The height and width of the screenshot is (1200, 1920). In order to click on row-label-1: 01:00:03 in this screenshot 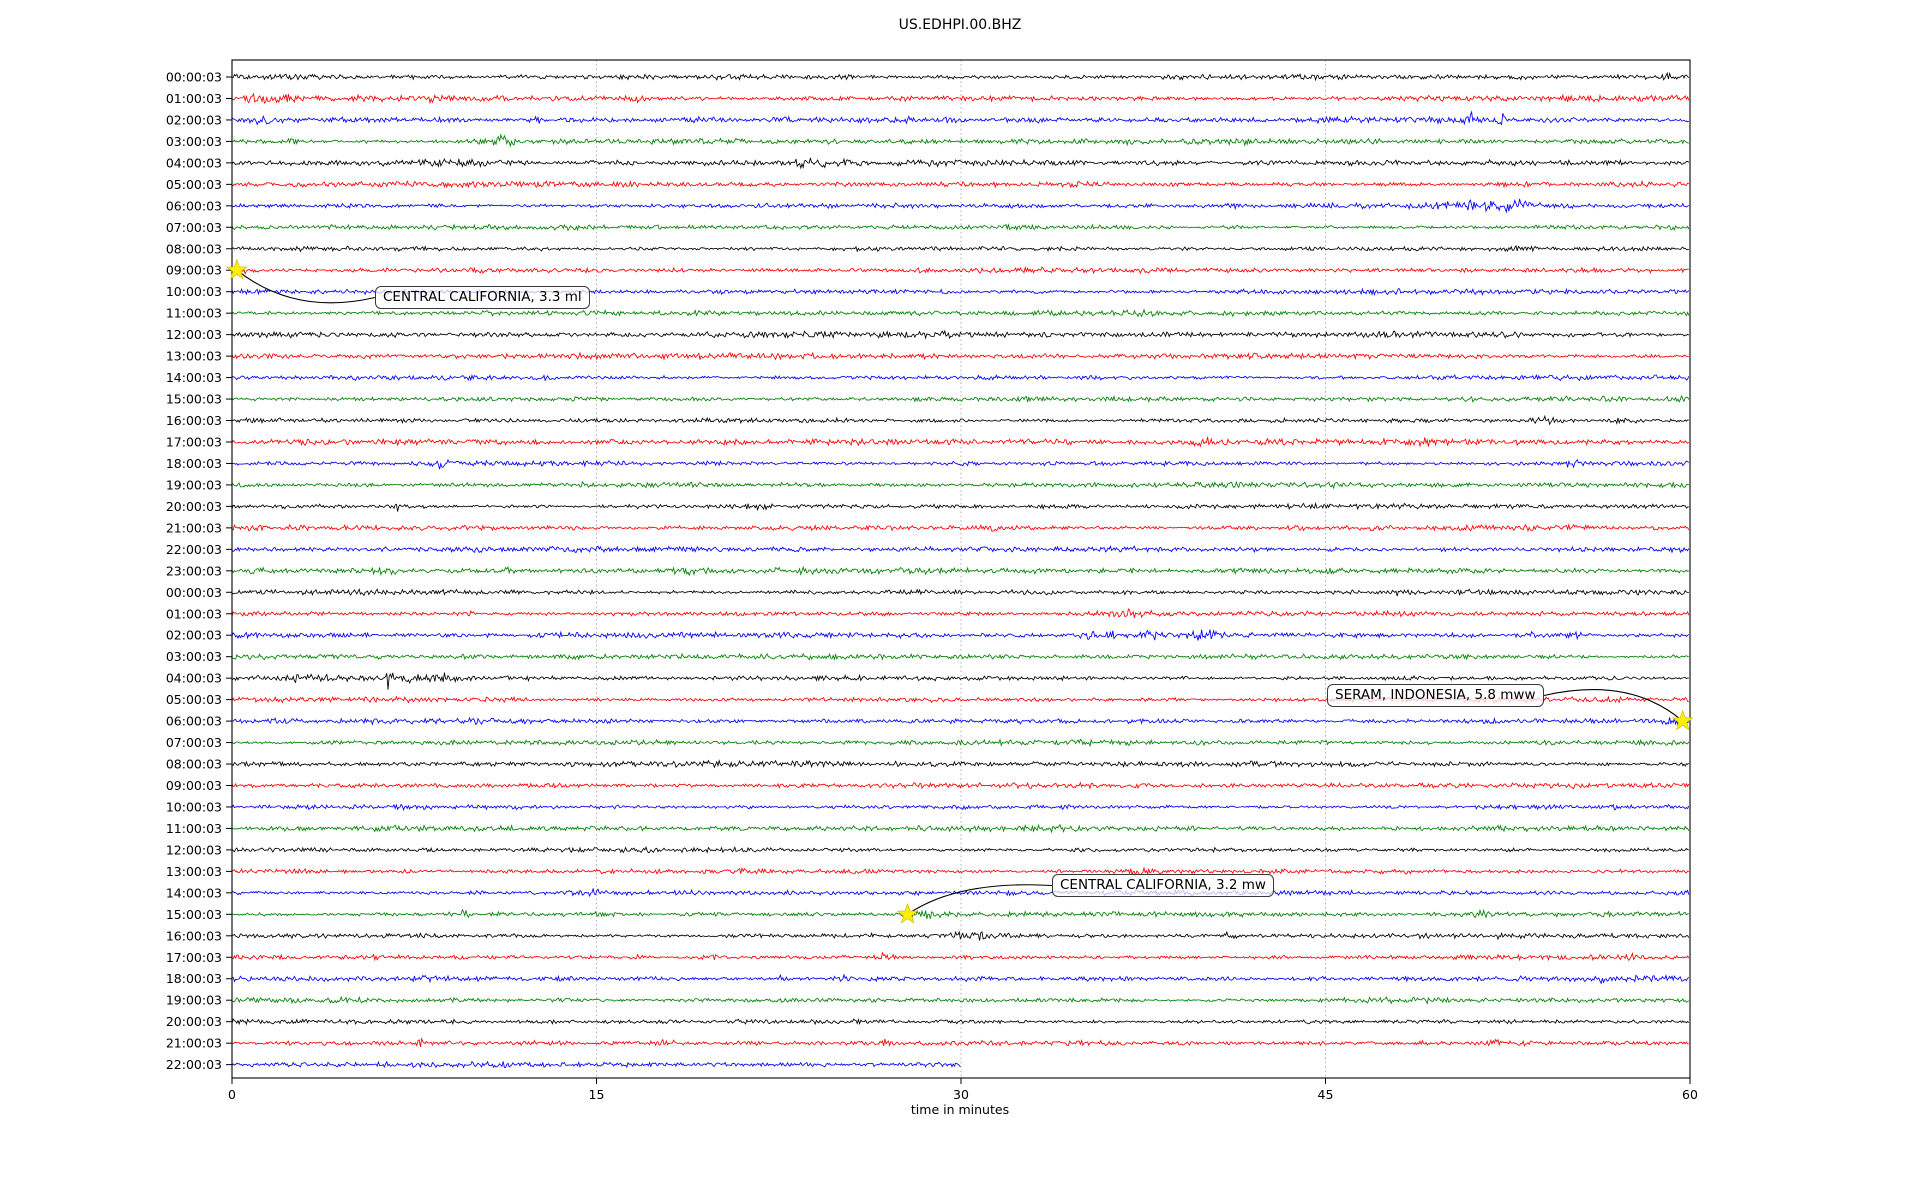, I will do `click(194, 98)`.